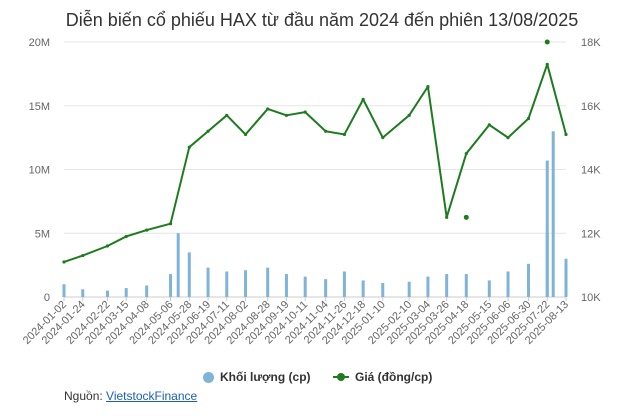 This screenshot has width=644, height=419. Describe the element at coordinates (83, 396) in the screenshot. I see `source-prefix: Nguồn:` at that location.